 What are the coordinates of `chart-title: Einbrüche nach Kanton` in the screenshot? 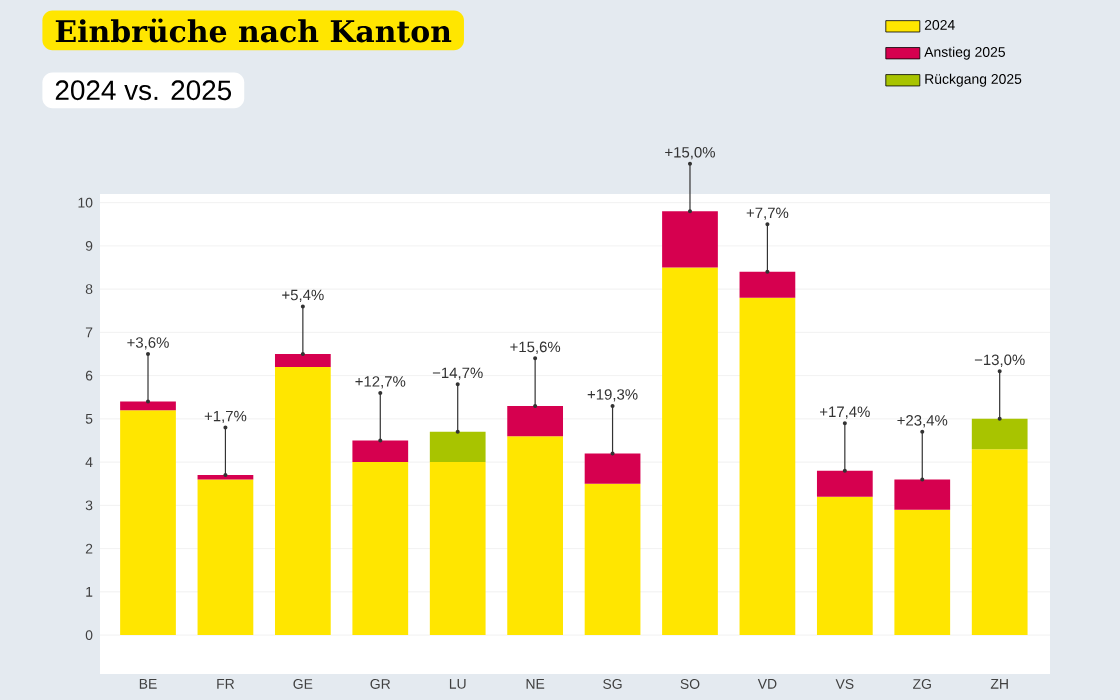 It's located at (253, 30).